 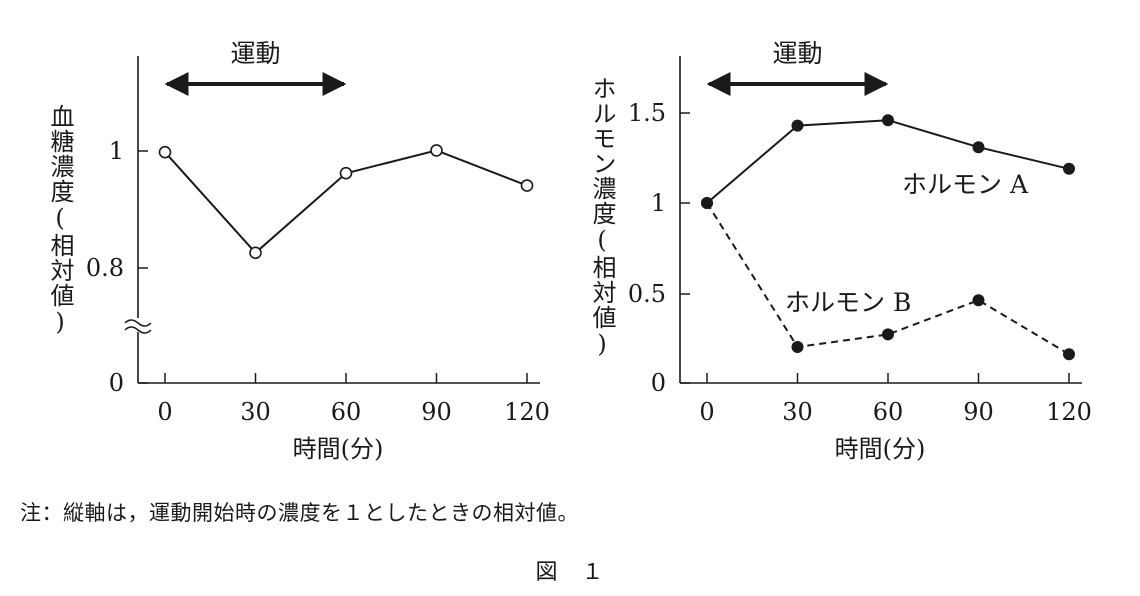 What do you see at coordinates (978, 412) in the screenshot?
I see `chart2-x-tick-label: 90` at bounding box center [978, 412].